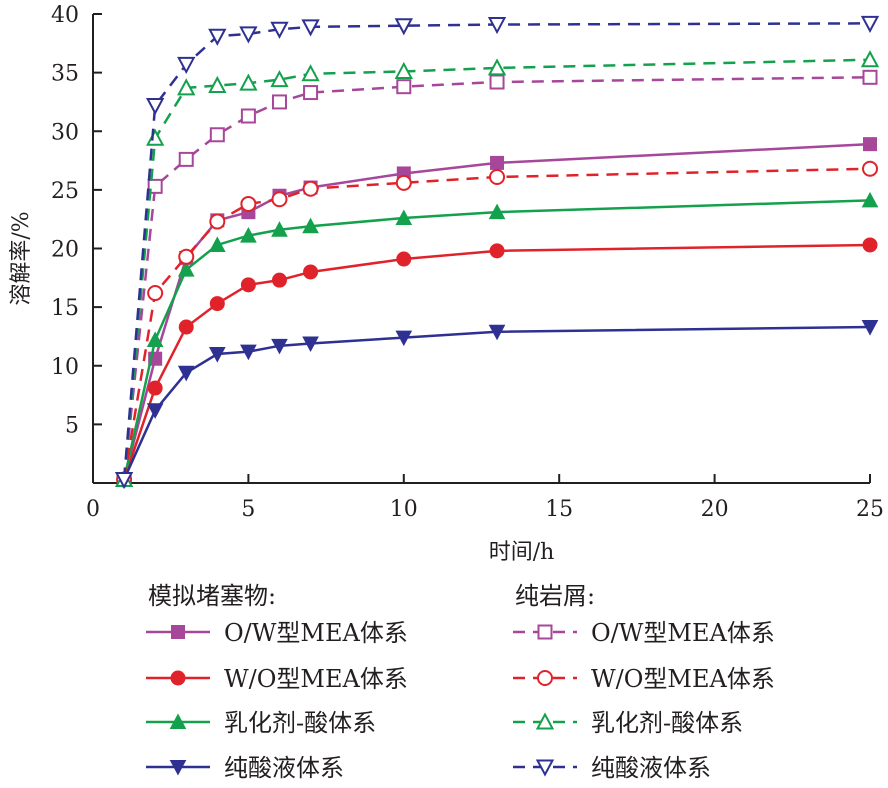 The image size is (888, 788). Describe the element at coordinates (404, 509) in the screenshot. I see `x-tick-label: 10` at that location.